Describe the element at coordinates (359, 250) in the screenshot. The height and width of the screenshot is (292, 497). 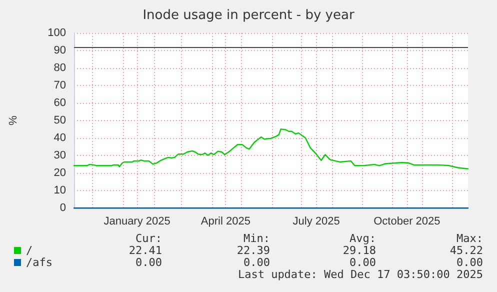
I see `text: 29.18` at that location.